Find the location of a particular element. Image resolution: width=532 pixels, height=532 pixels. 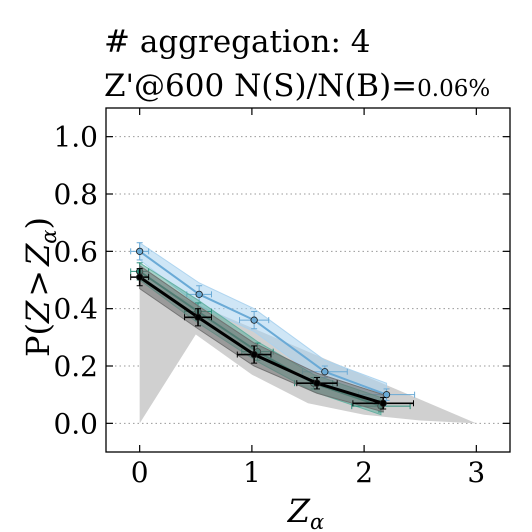

y-axis-label: P(Z>Zα) is located at coordinates (40, 287).